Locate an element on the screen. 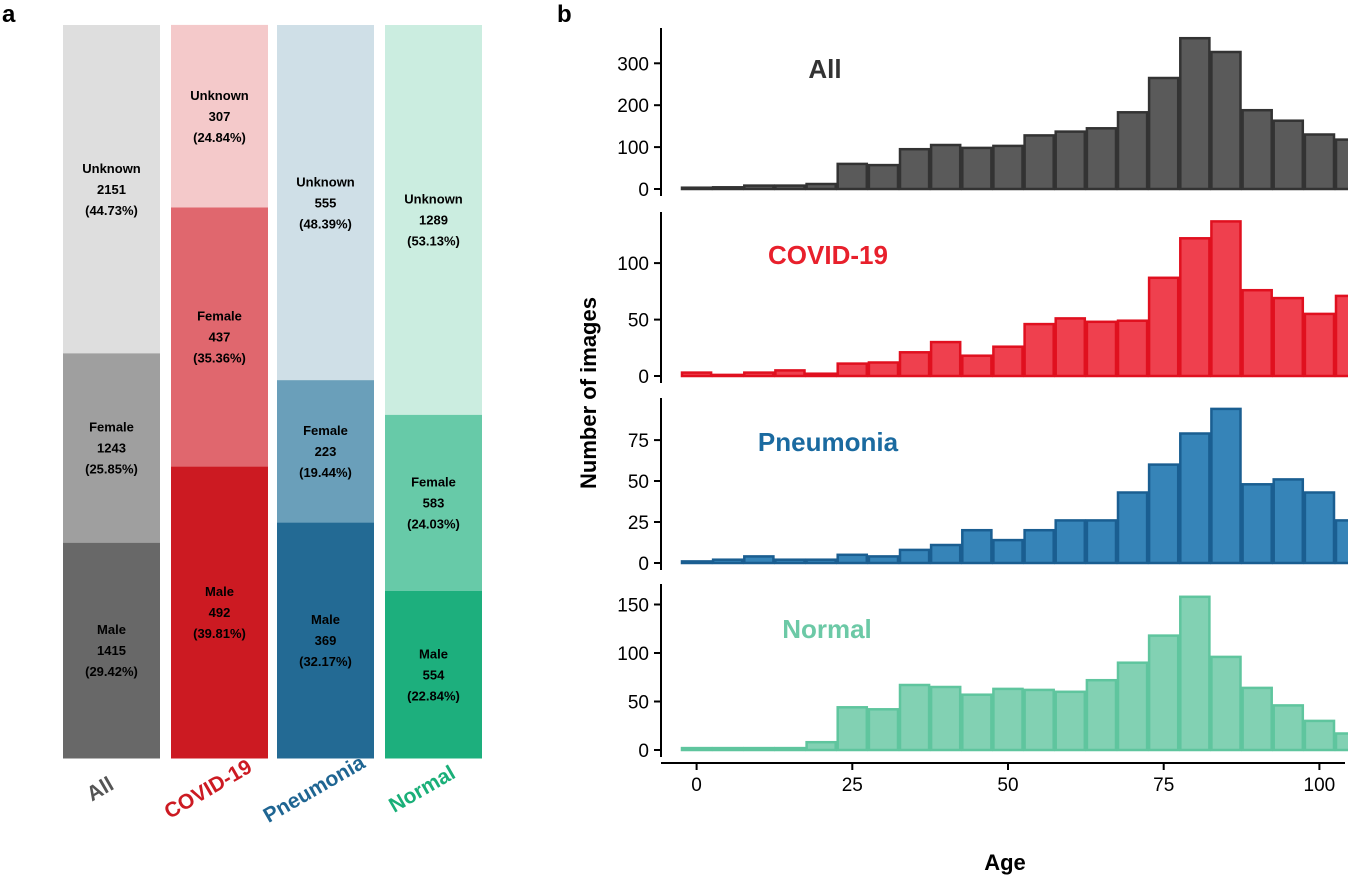 This screenshot has height=877, width=1348. y-tick-label: 200 is located at coordinates (633, 106).